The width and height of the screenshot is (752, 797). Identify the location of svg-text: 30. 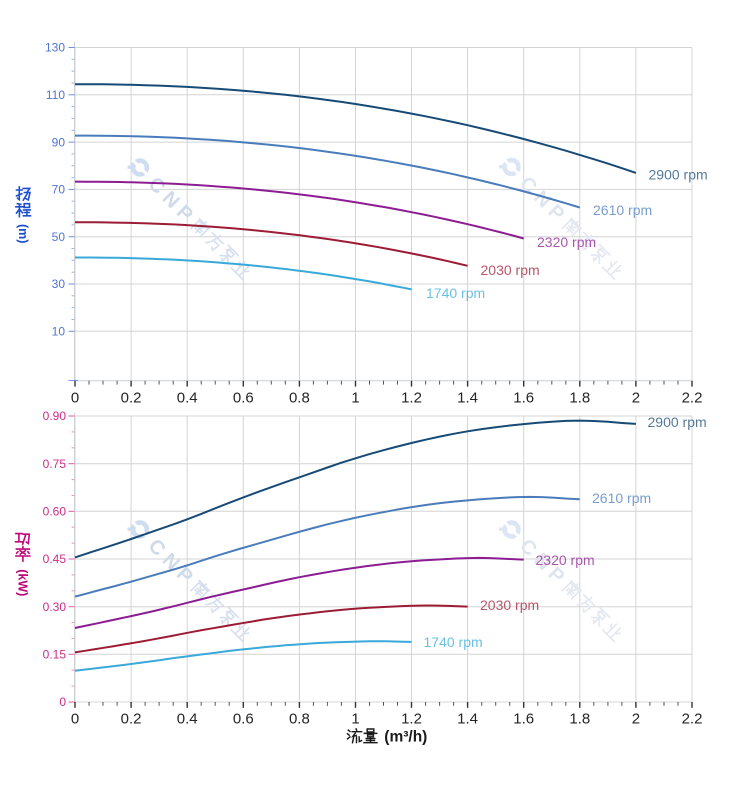
(59, 284).